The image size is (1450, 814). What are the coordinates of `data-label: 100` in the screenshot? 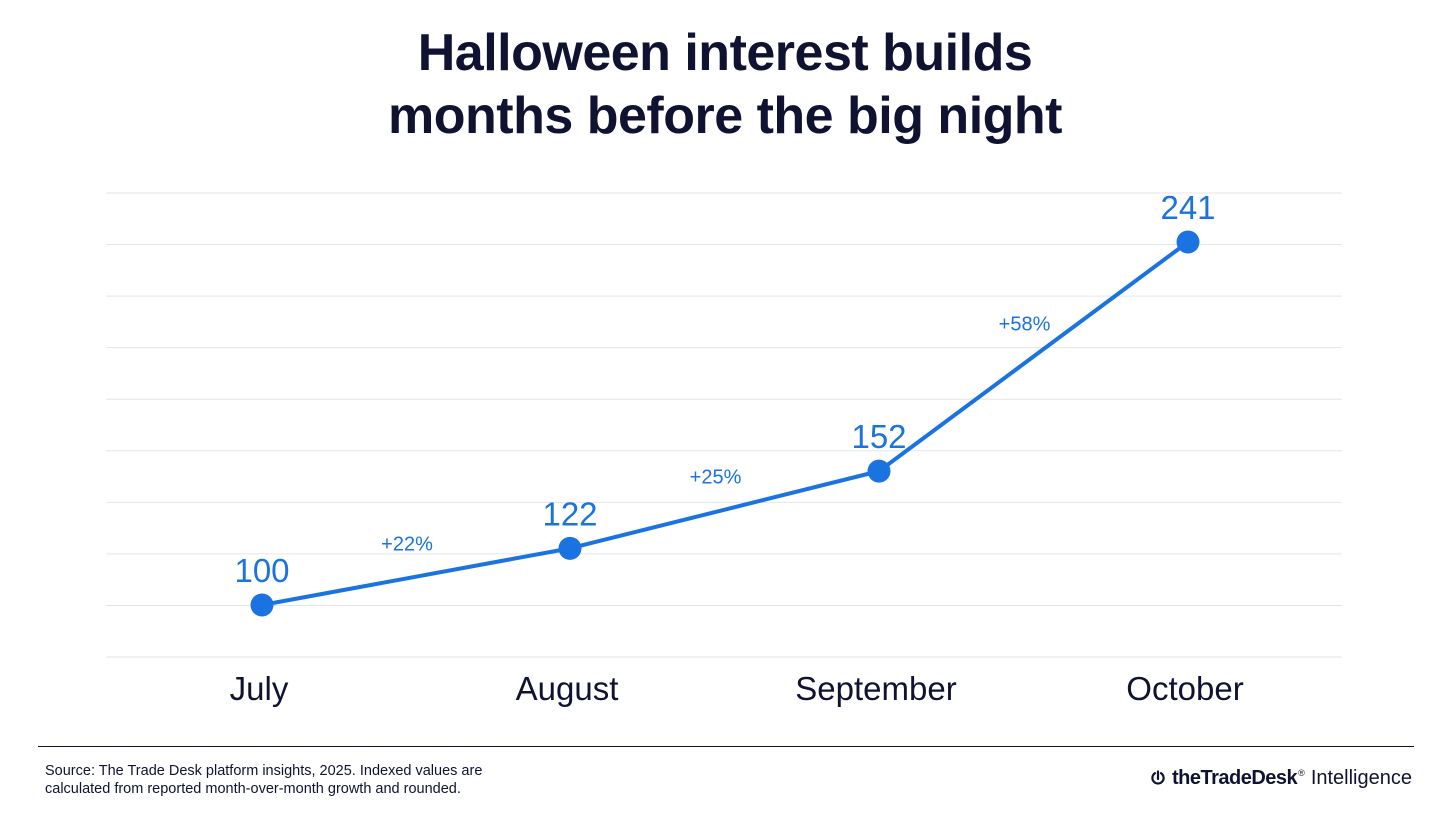 It's located at (261, 570).